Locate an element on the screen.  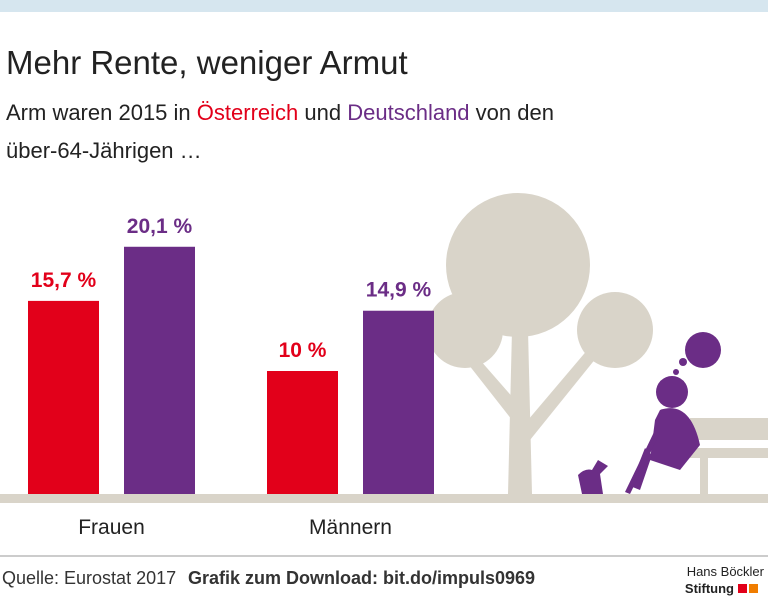
subtitle-part: Arm waren 2015 in is located at coordinates (98, 112).